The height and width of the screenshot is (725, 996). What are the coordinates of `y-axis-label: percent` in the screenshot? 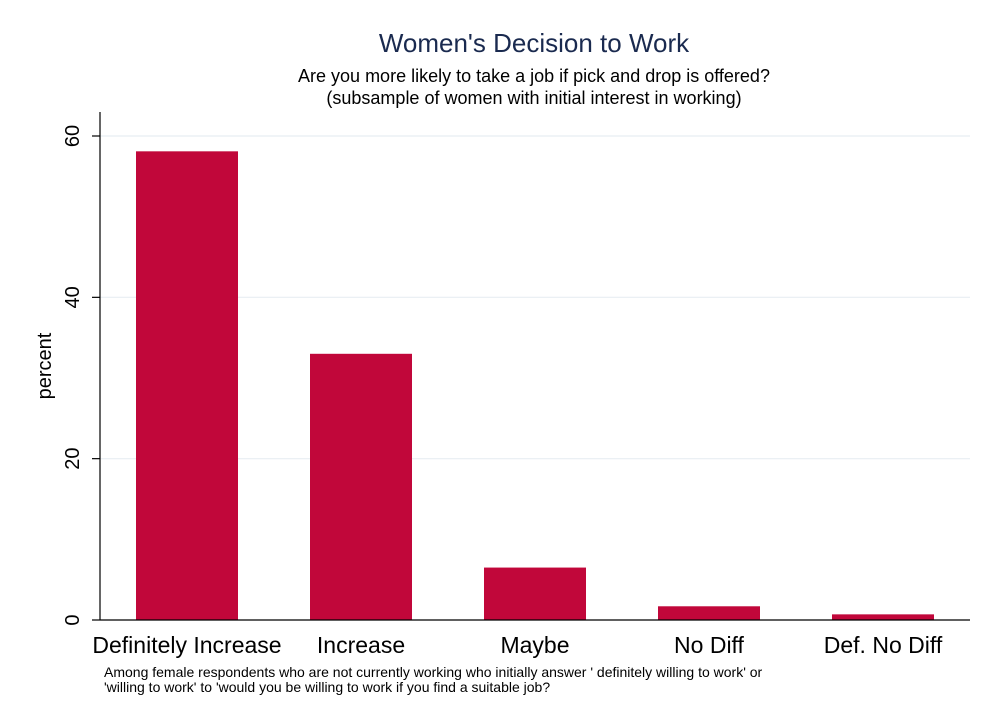 It's located at (45, 365).